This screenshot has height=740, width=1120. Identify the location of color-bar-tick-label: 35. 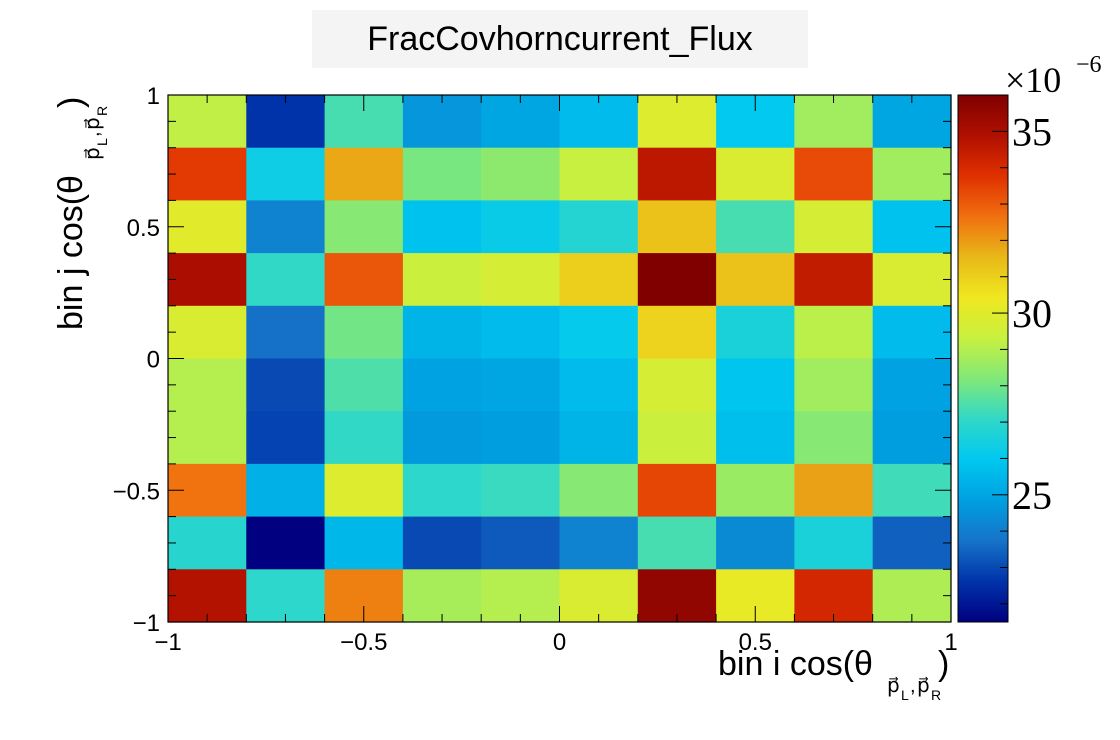
(1032, 131).